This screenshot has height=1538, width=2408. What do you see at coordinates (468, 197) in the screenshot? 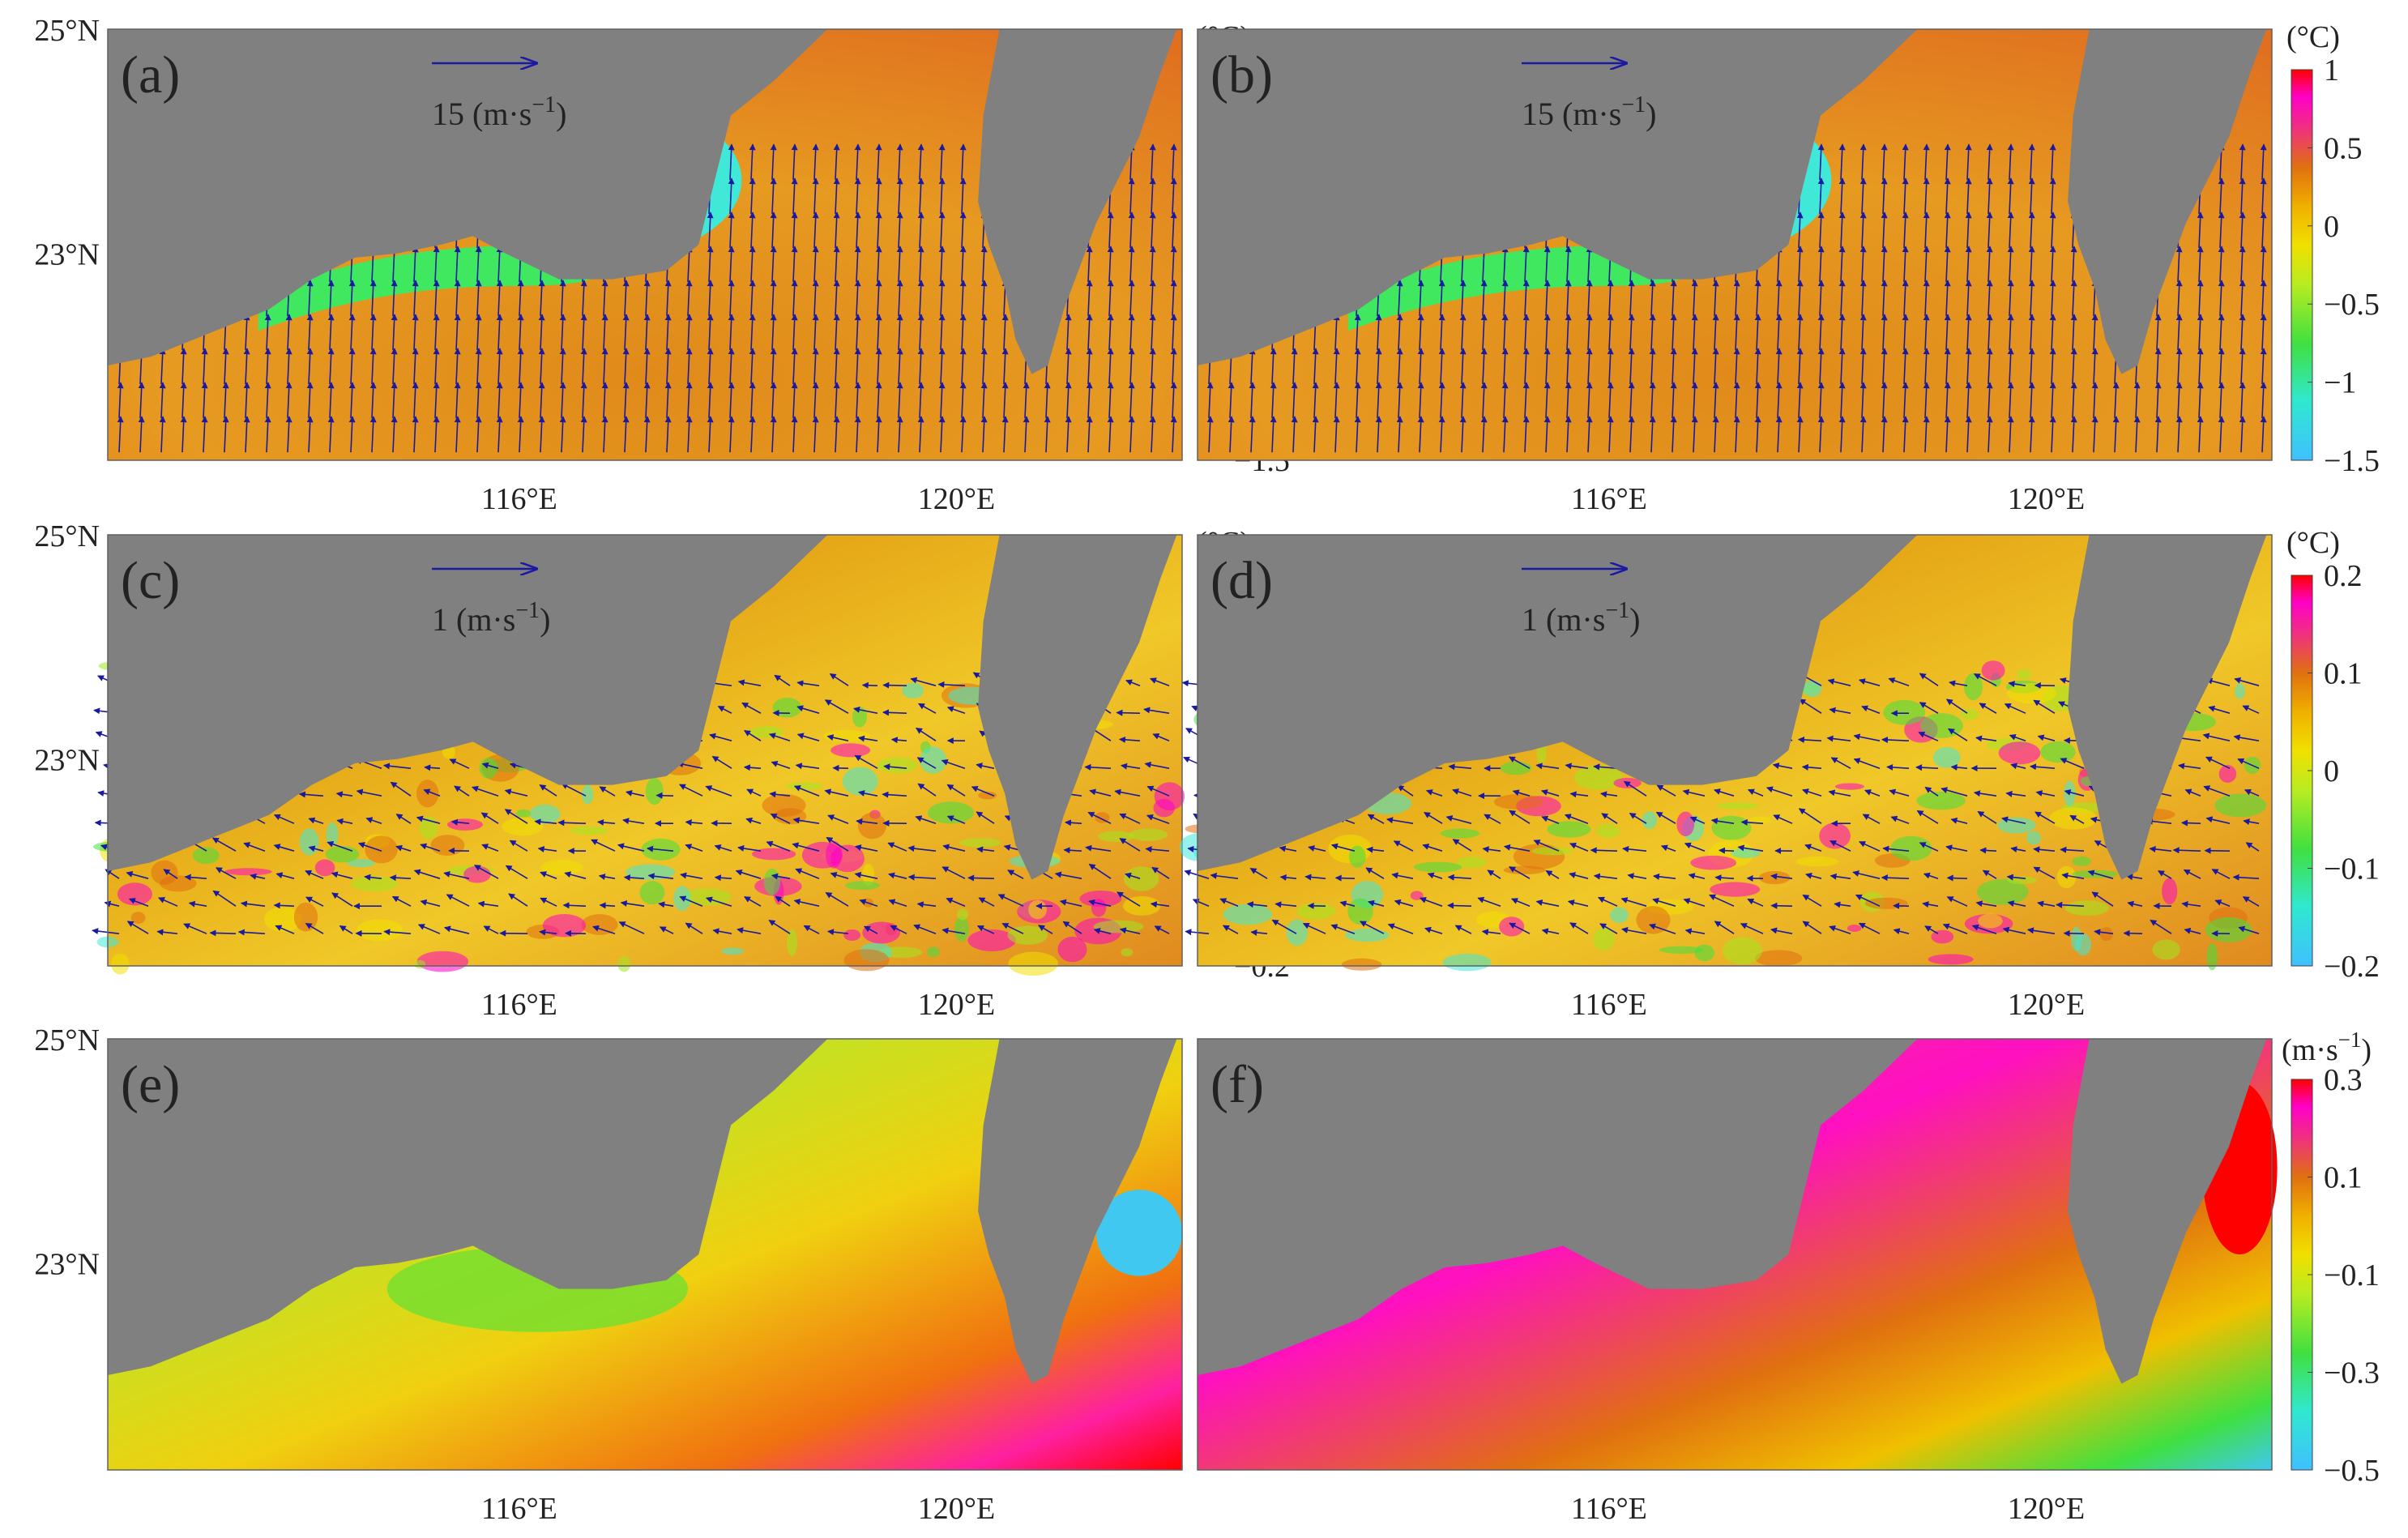
I see `mainland` at bounding box center [468, 197].